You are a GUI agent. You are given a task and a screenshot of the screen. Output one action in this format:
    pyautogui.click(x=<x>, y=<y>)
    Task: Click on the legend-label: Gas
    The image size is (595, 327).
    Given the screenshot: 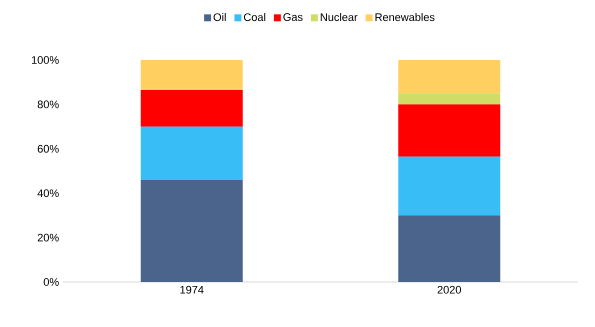 What is the action you would take?
    pyautogui.click(x=293, y=17)
    